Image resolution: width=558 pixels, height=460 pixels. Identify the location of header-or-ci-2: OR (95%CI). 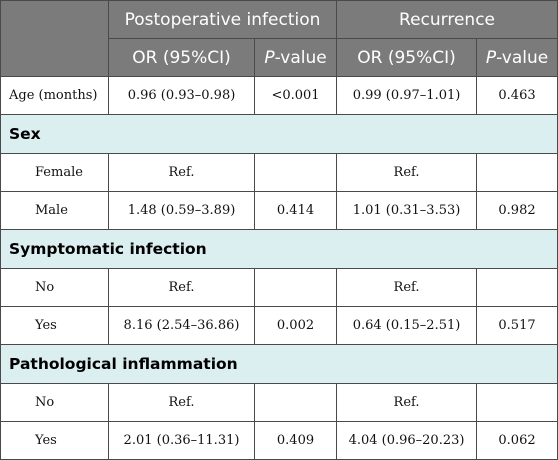
(407, 57).